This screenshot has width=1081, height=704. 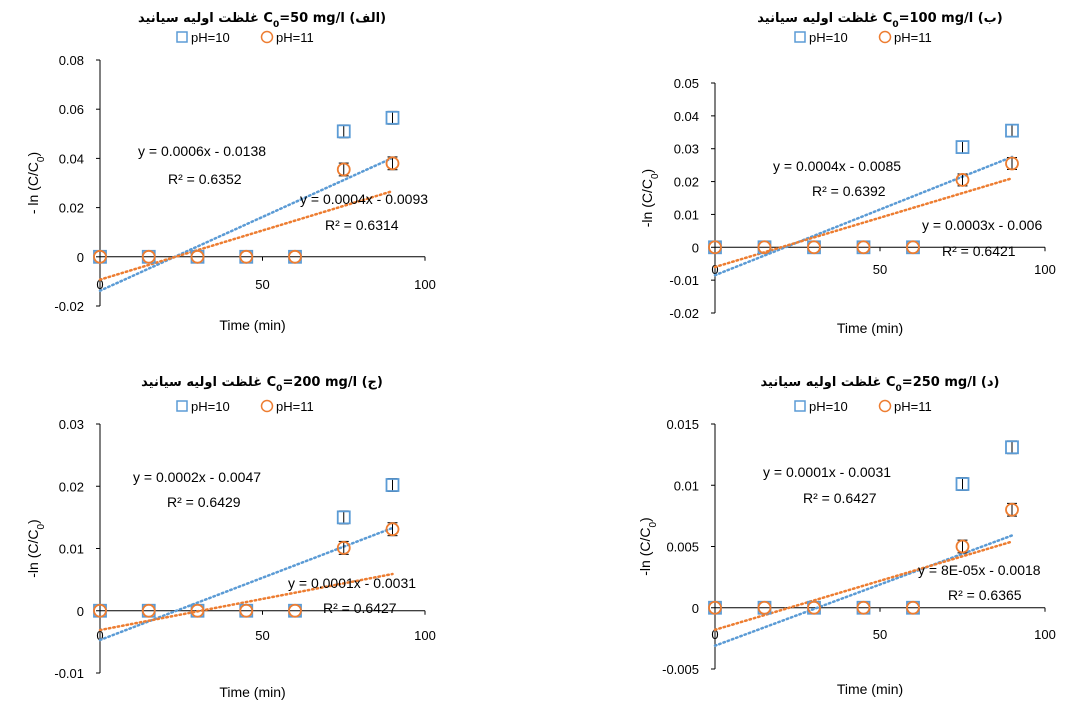 I want to click on trendline-equation: y = 0.0004x - 0.0085, so click(x=837, y=166).